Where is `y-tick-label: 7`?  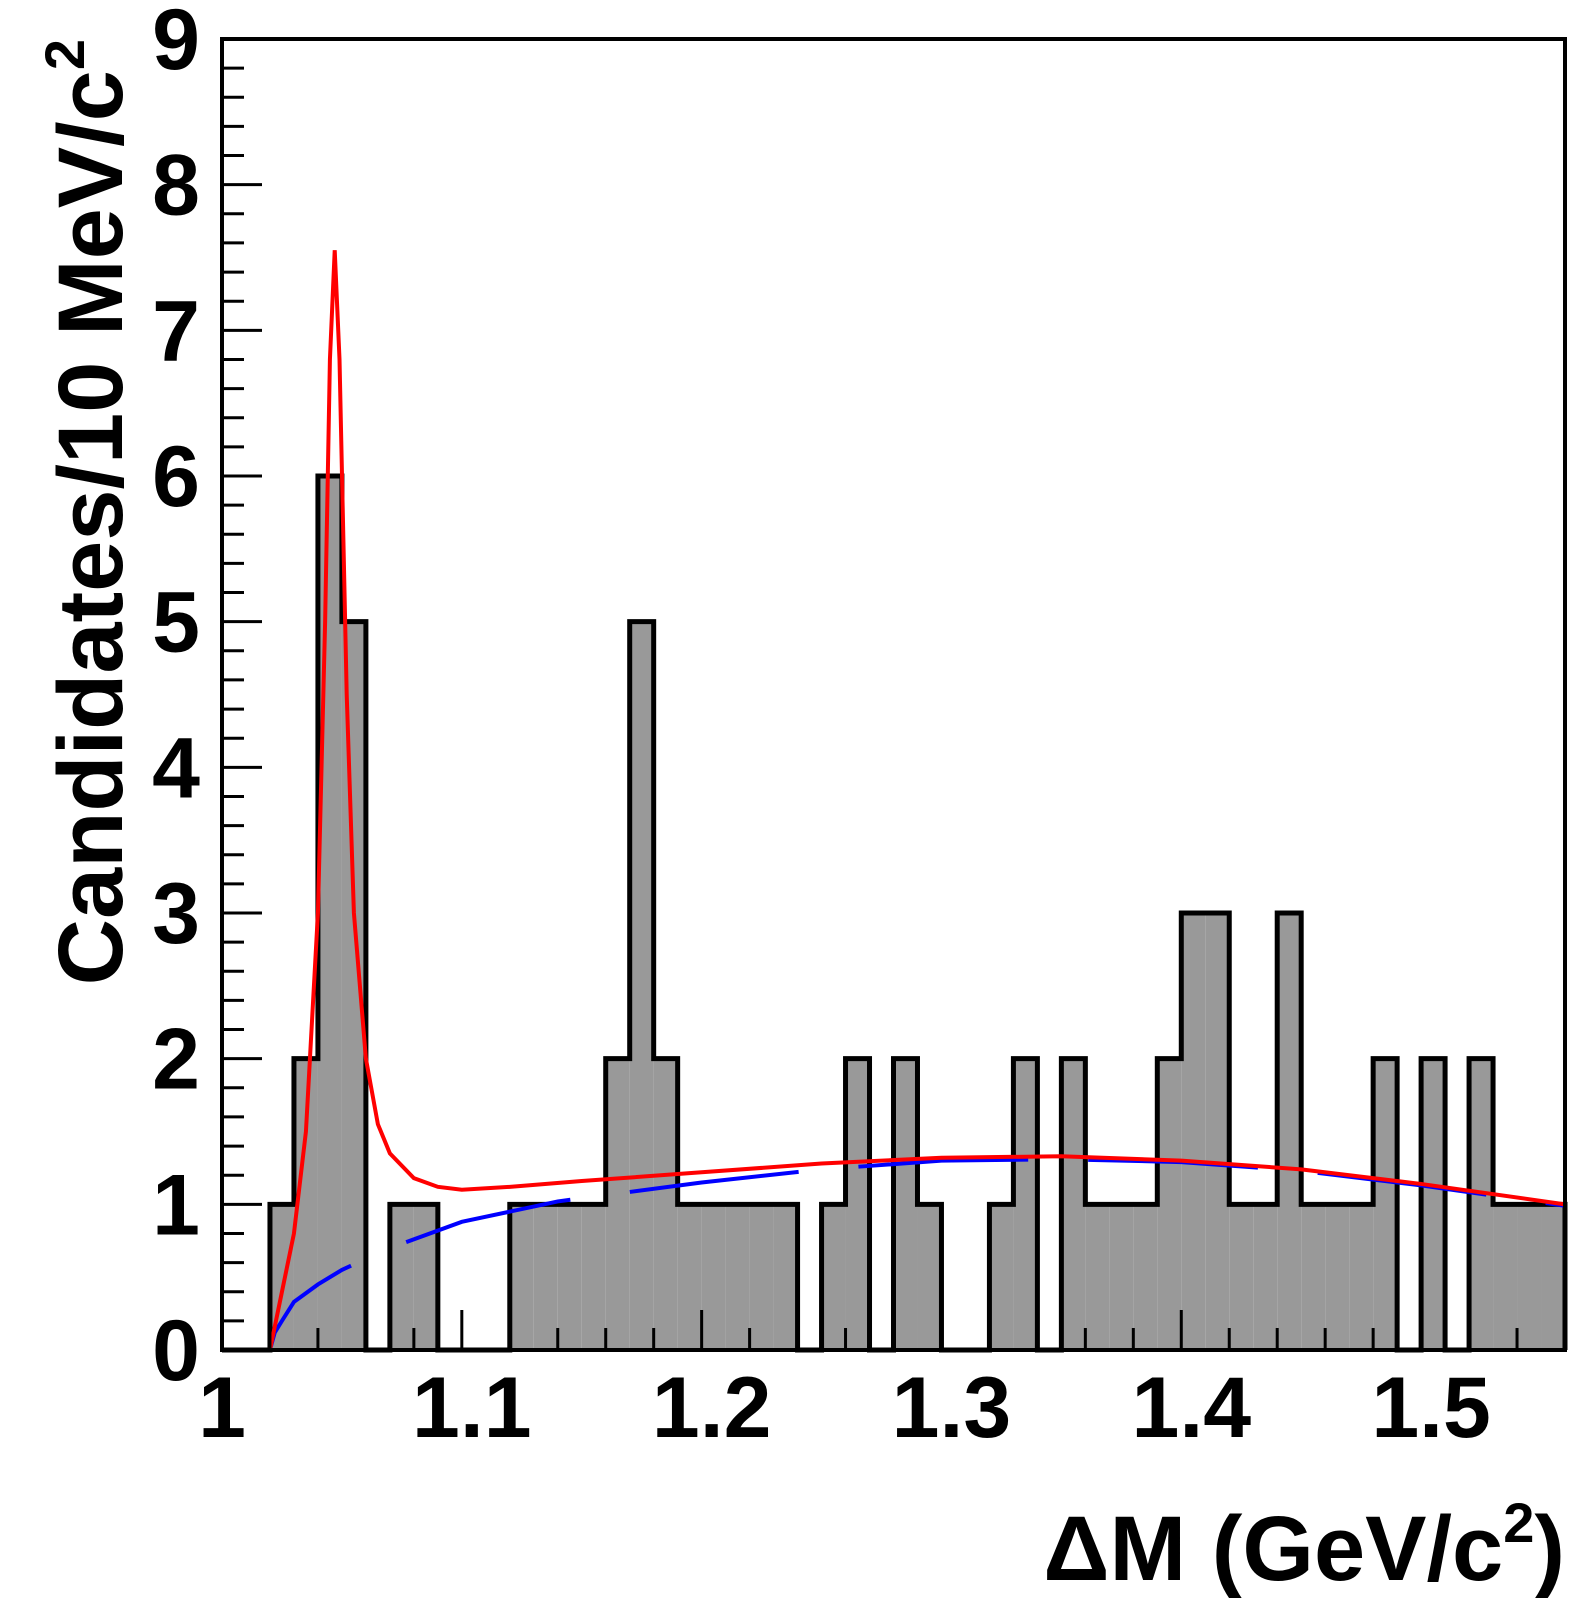 y-tick-label: 7 is located at coordinates (176, 331).